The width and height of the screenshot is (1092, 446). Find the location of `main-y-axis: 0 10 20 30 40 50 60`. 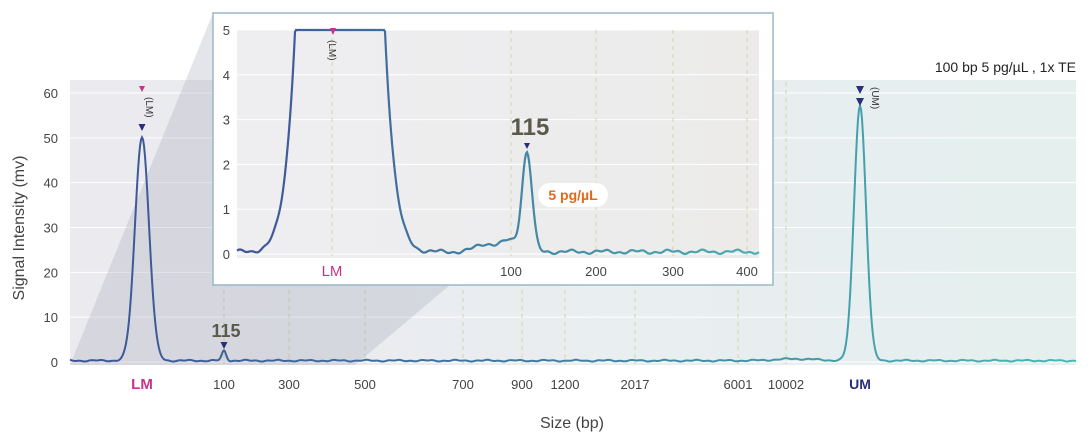

main-y-axis: 0 10 20 30 40 50 60 is located at coordinates (51, 228).